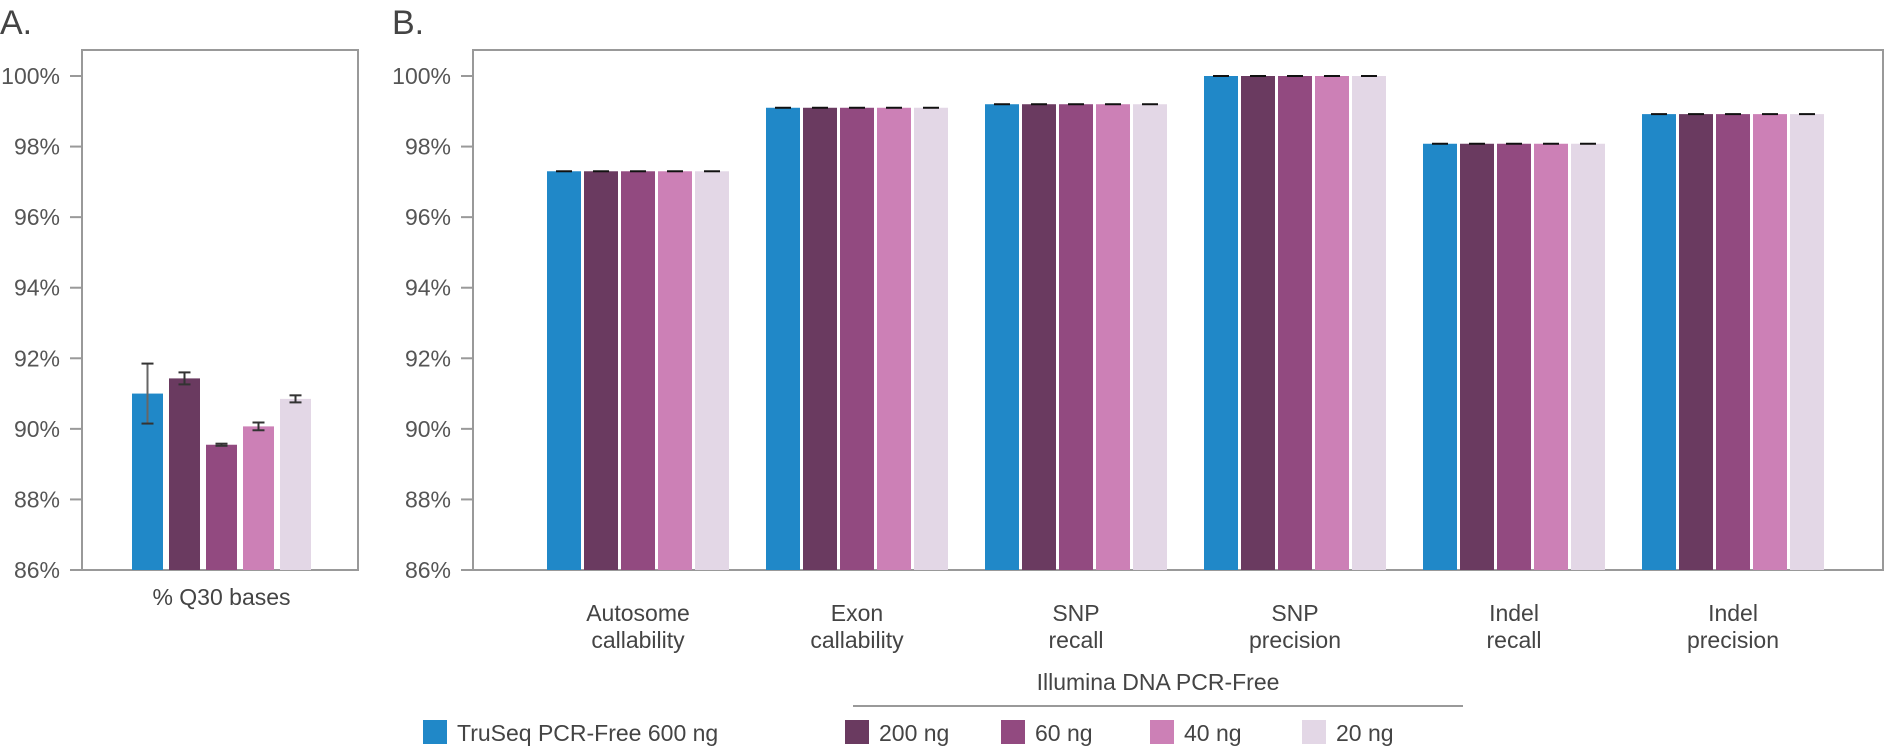 Image resolution: width=1885 pixels, height=751 pixels. I want to click on legend-label-2: 200 ng, so click(914, 733).